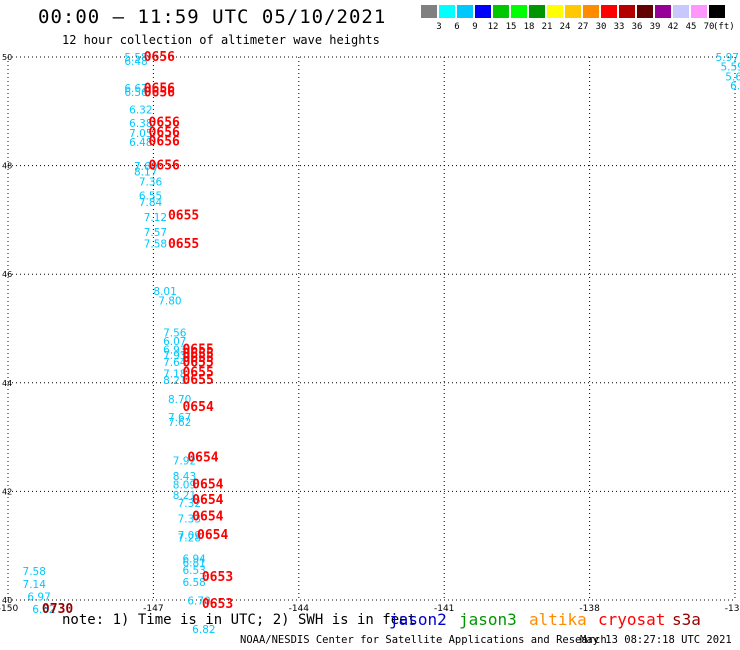 Image resolution: width=740 pixels, height=650 pixels. What do you see at coordinates (135, 58) in the screenshot?
I see `swh-label: 5.58` at bounding box center [135, 58].